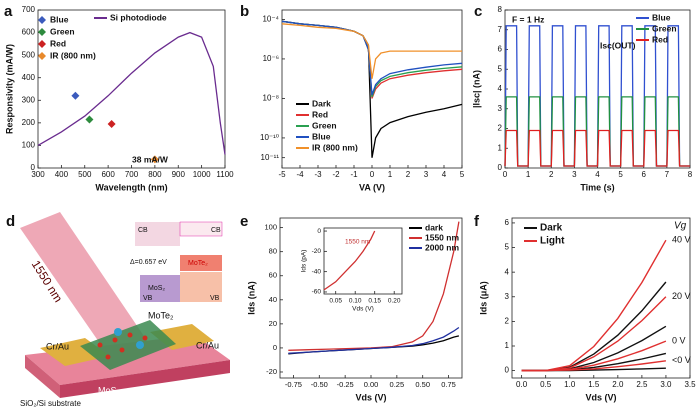  I want to click on y-tick-label: 3, so click(507, 296).